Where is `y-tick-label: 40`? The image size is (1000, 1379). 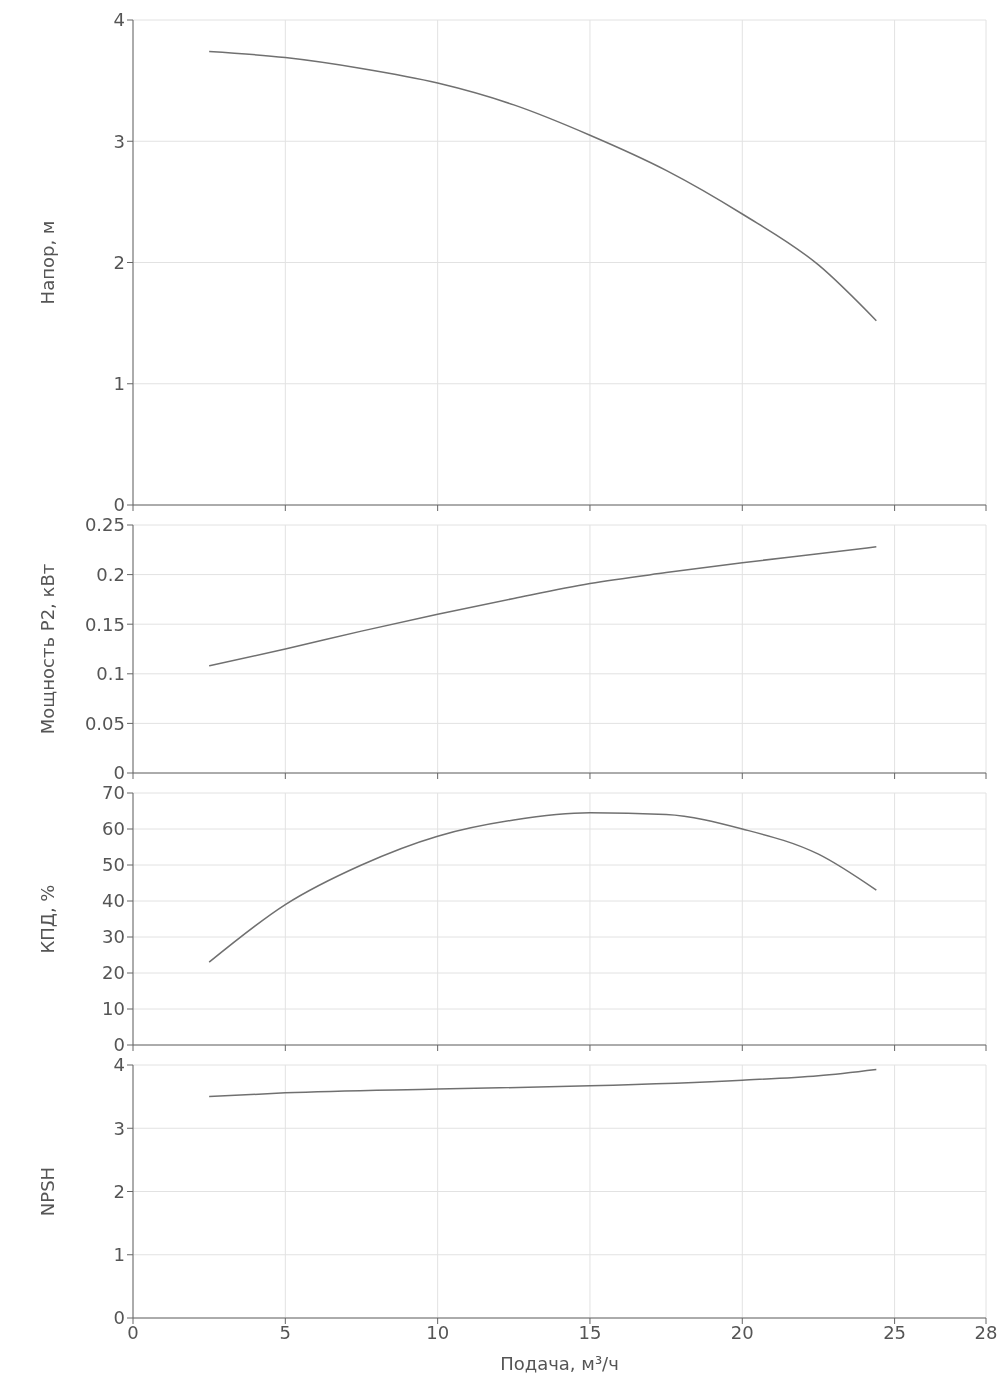 y-tick-label: 40 is located at coordinates (113, 901).